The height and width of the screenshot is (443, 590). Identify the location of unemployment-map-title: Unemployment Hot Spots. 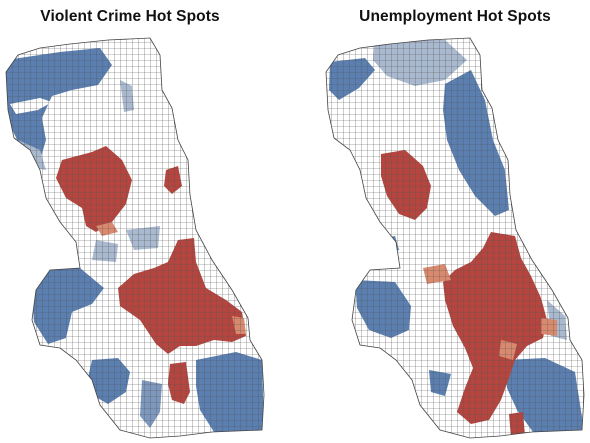
(455, 16).